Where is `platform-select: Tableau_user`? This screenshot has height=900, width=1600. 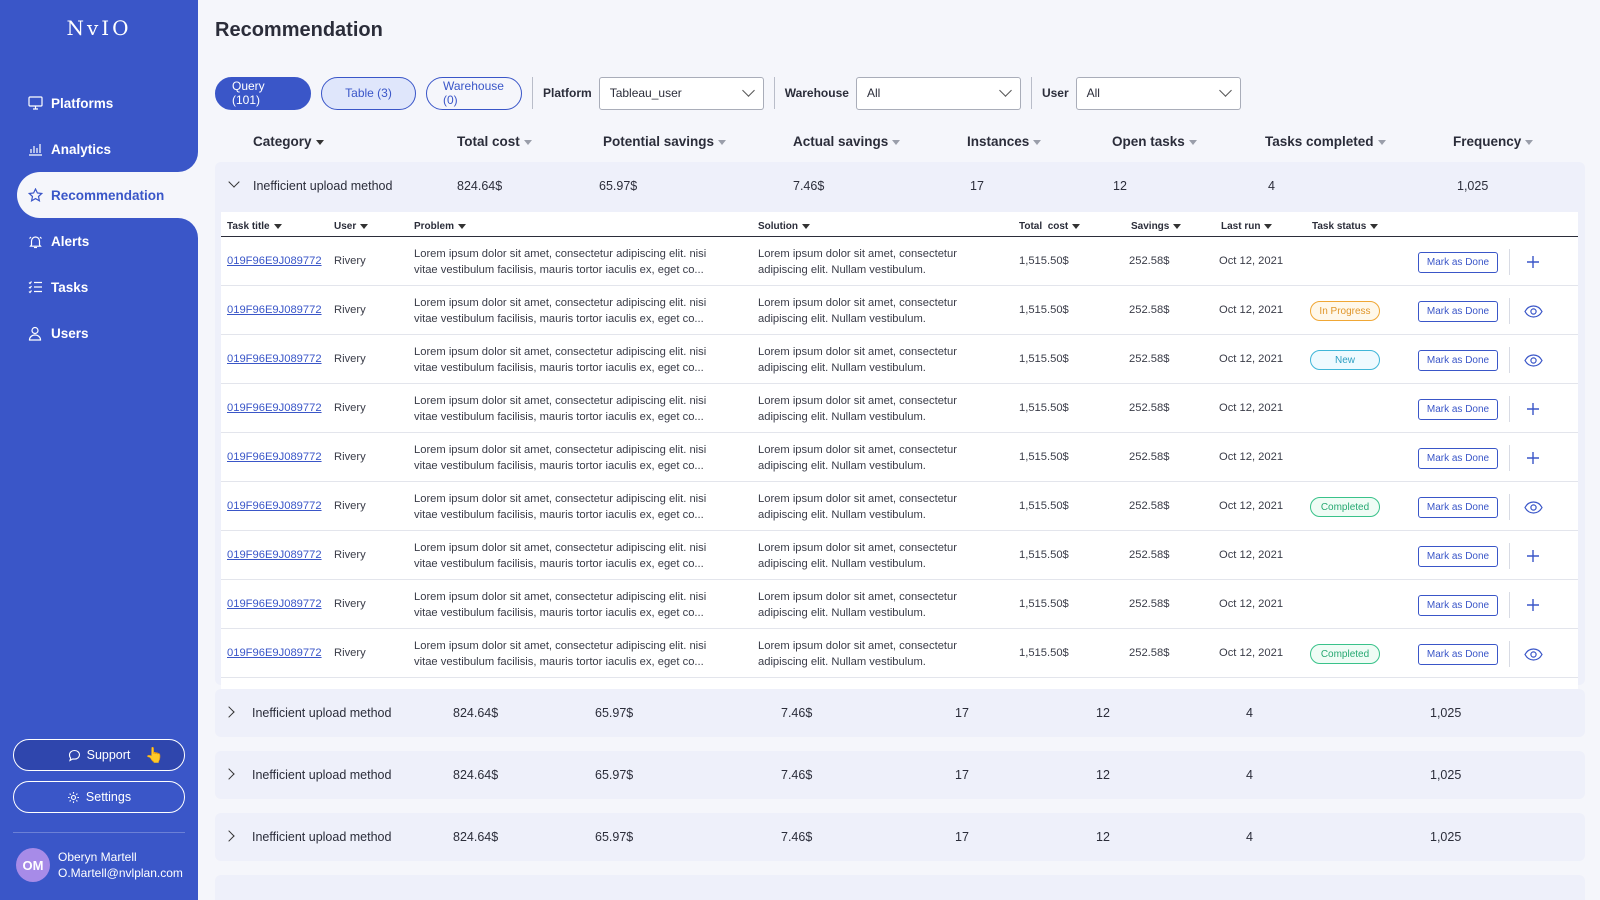
platform-select: Tableau_user is located at coordinates (681, 93).